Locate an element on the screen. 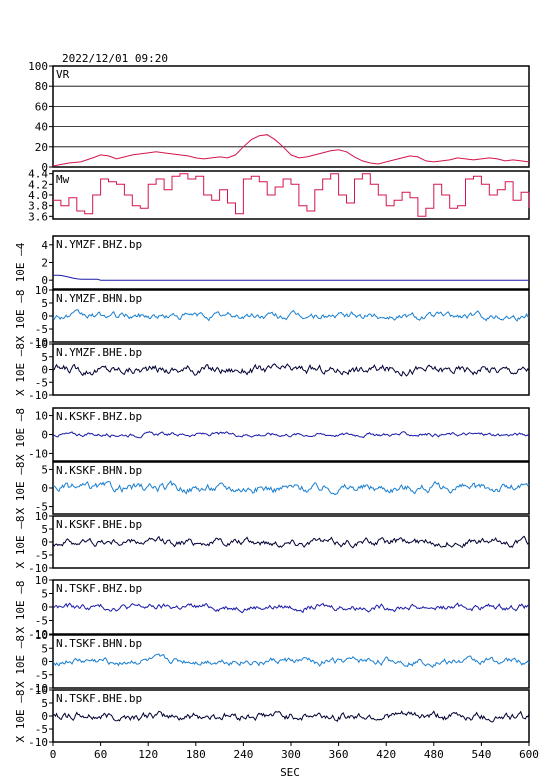 The width and height of the screenshot is (554, 781). panel-label: VR is located at coordinates (63, 74).